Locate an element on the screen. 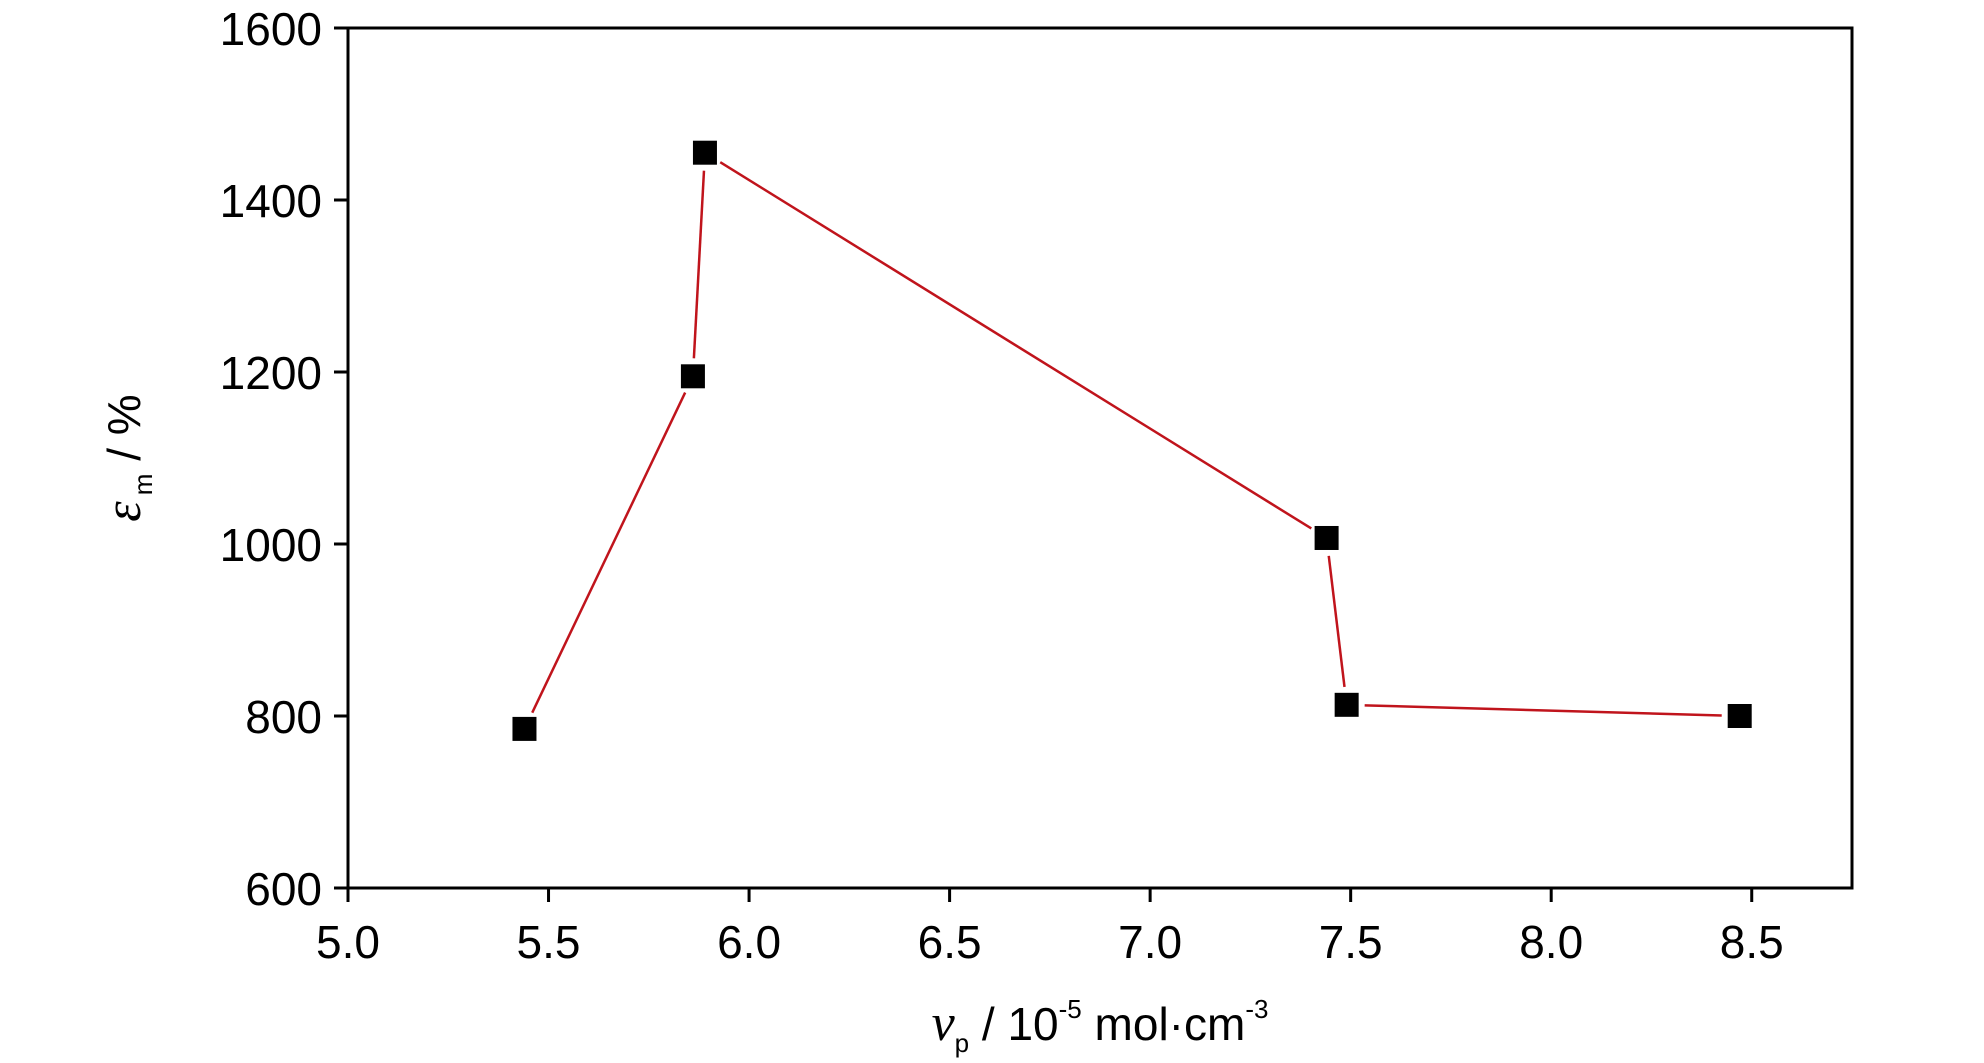 The width and height of the screenshot is (1984, 1063). x-tick-label: 8.5 is located at coordinates (1752, 942).